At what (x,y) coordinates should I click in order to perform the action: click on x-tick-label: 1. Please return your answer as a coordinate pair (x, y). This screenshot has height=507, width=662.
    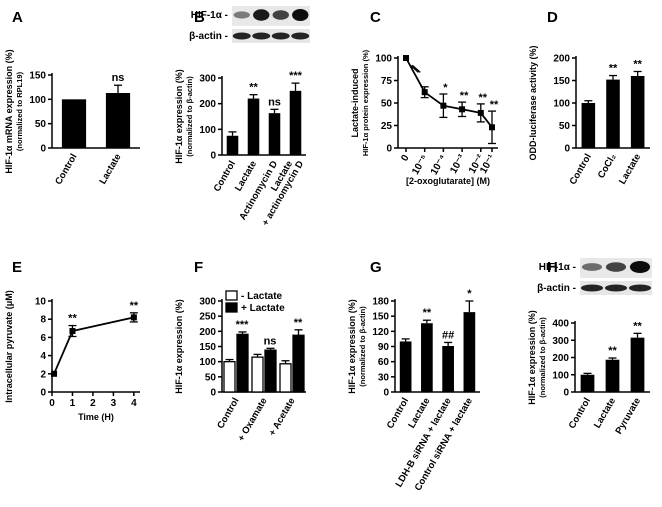
    Looking at the image, I should click on (73, 403).